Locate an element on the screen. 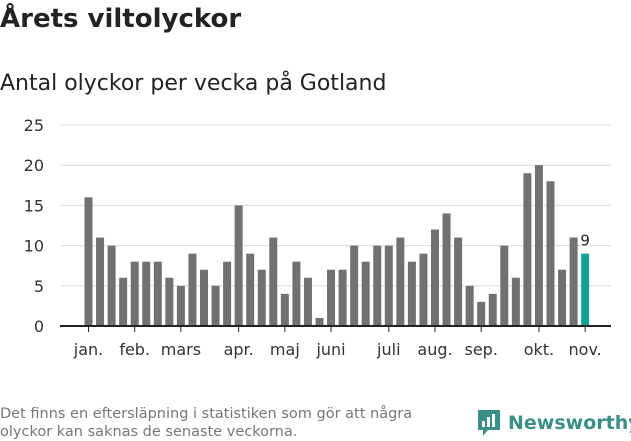 The image size is (631, 441). y-tick-label: 5 is located at coordinates (39, 286).